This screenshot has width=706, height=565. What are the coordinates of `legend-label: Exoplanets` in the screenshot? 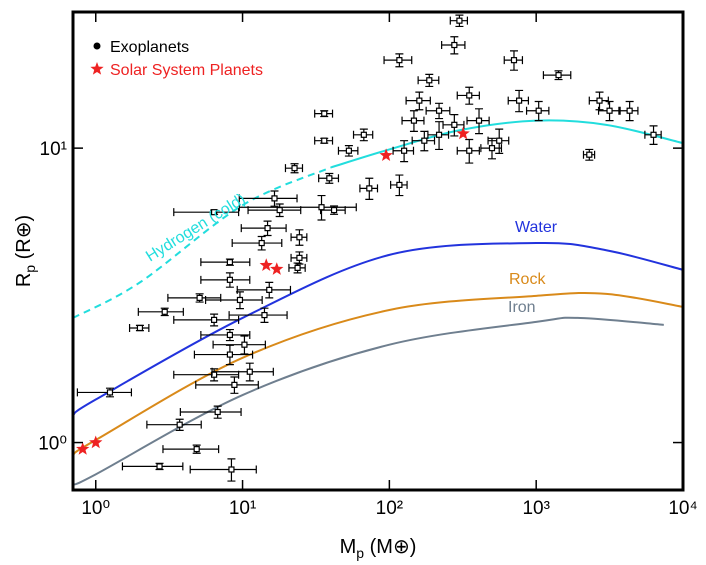 It's located at (149, 47).